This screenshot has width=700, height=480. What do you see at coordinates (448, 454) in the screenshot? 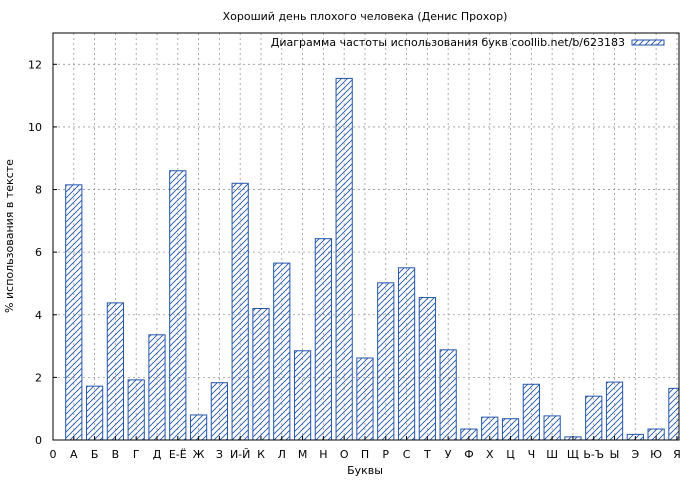
I see `x-tick-label: У` at bounding box center [448, 454].